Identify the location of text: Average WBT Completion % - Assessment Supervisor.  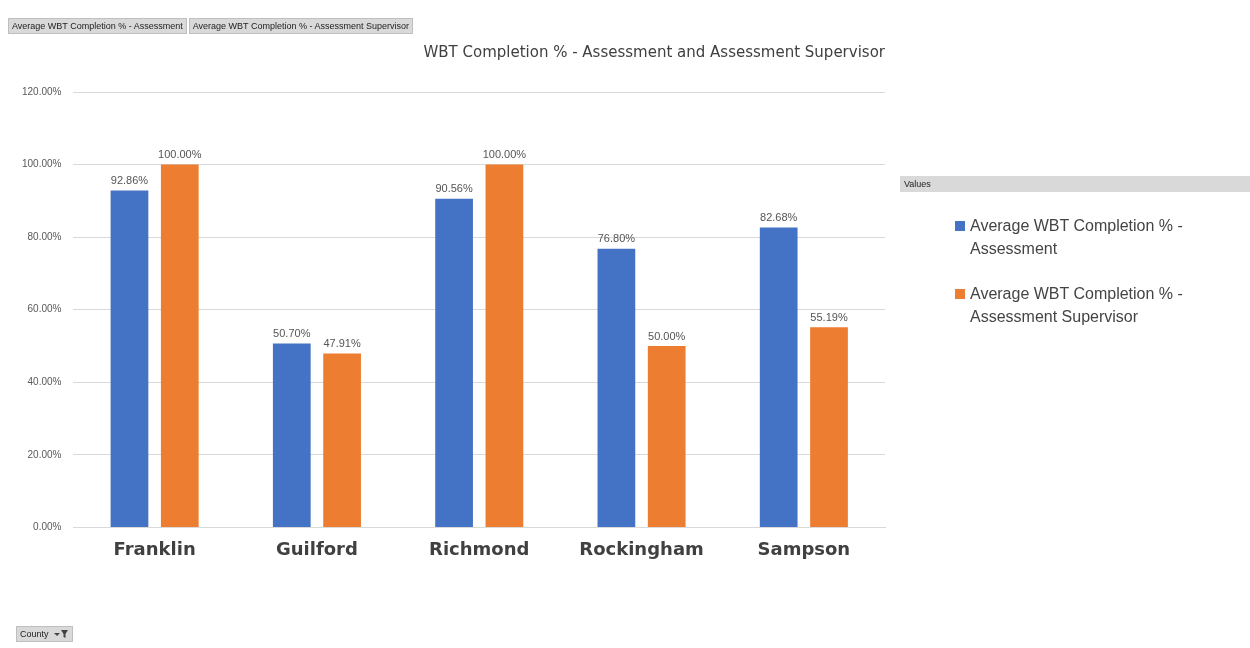
(301, 26).